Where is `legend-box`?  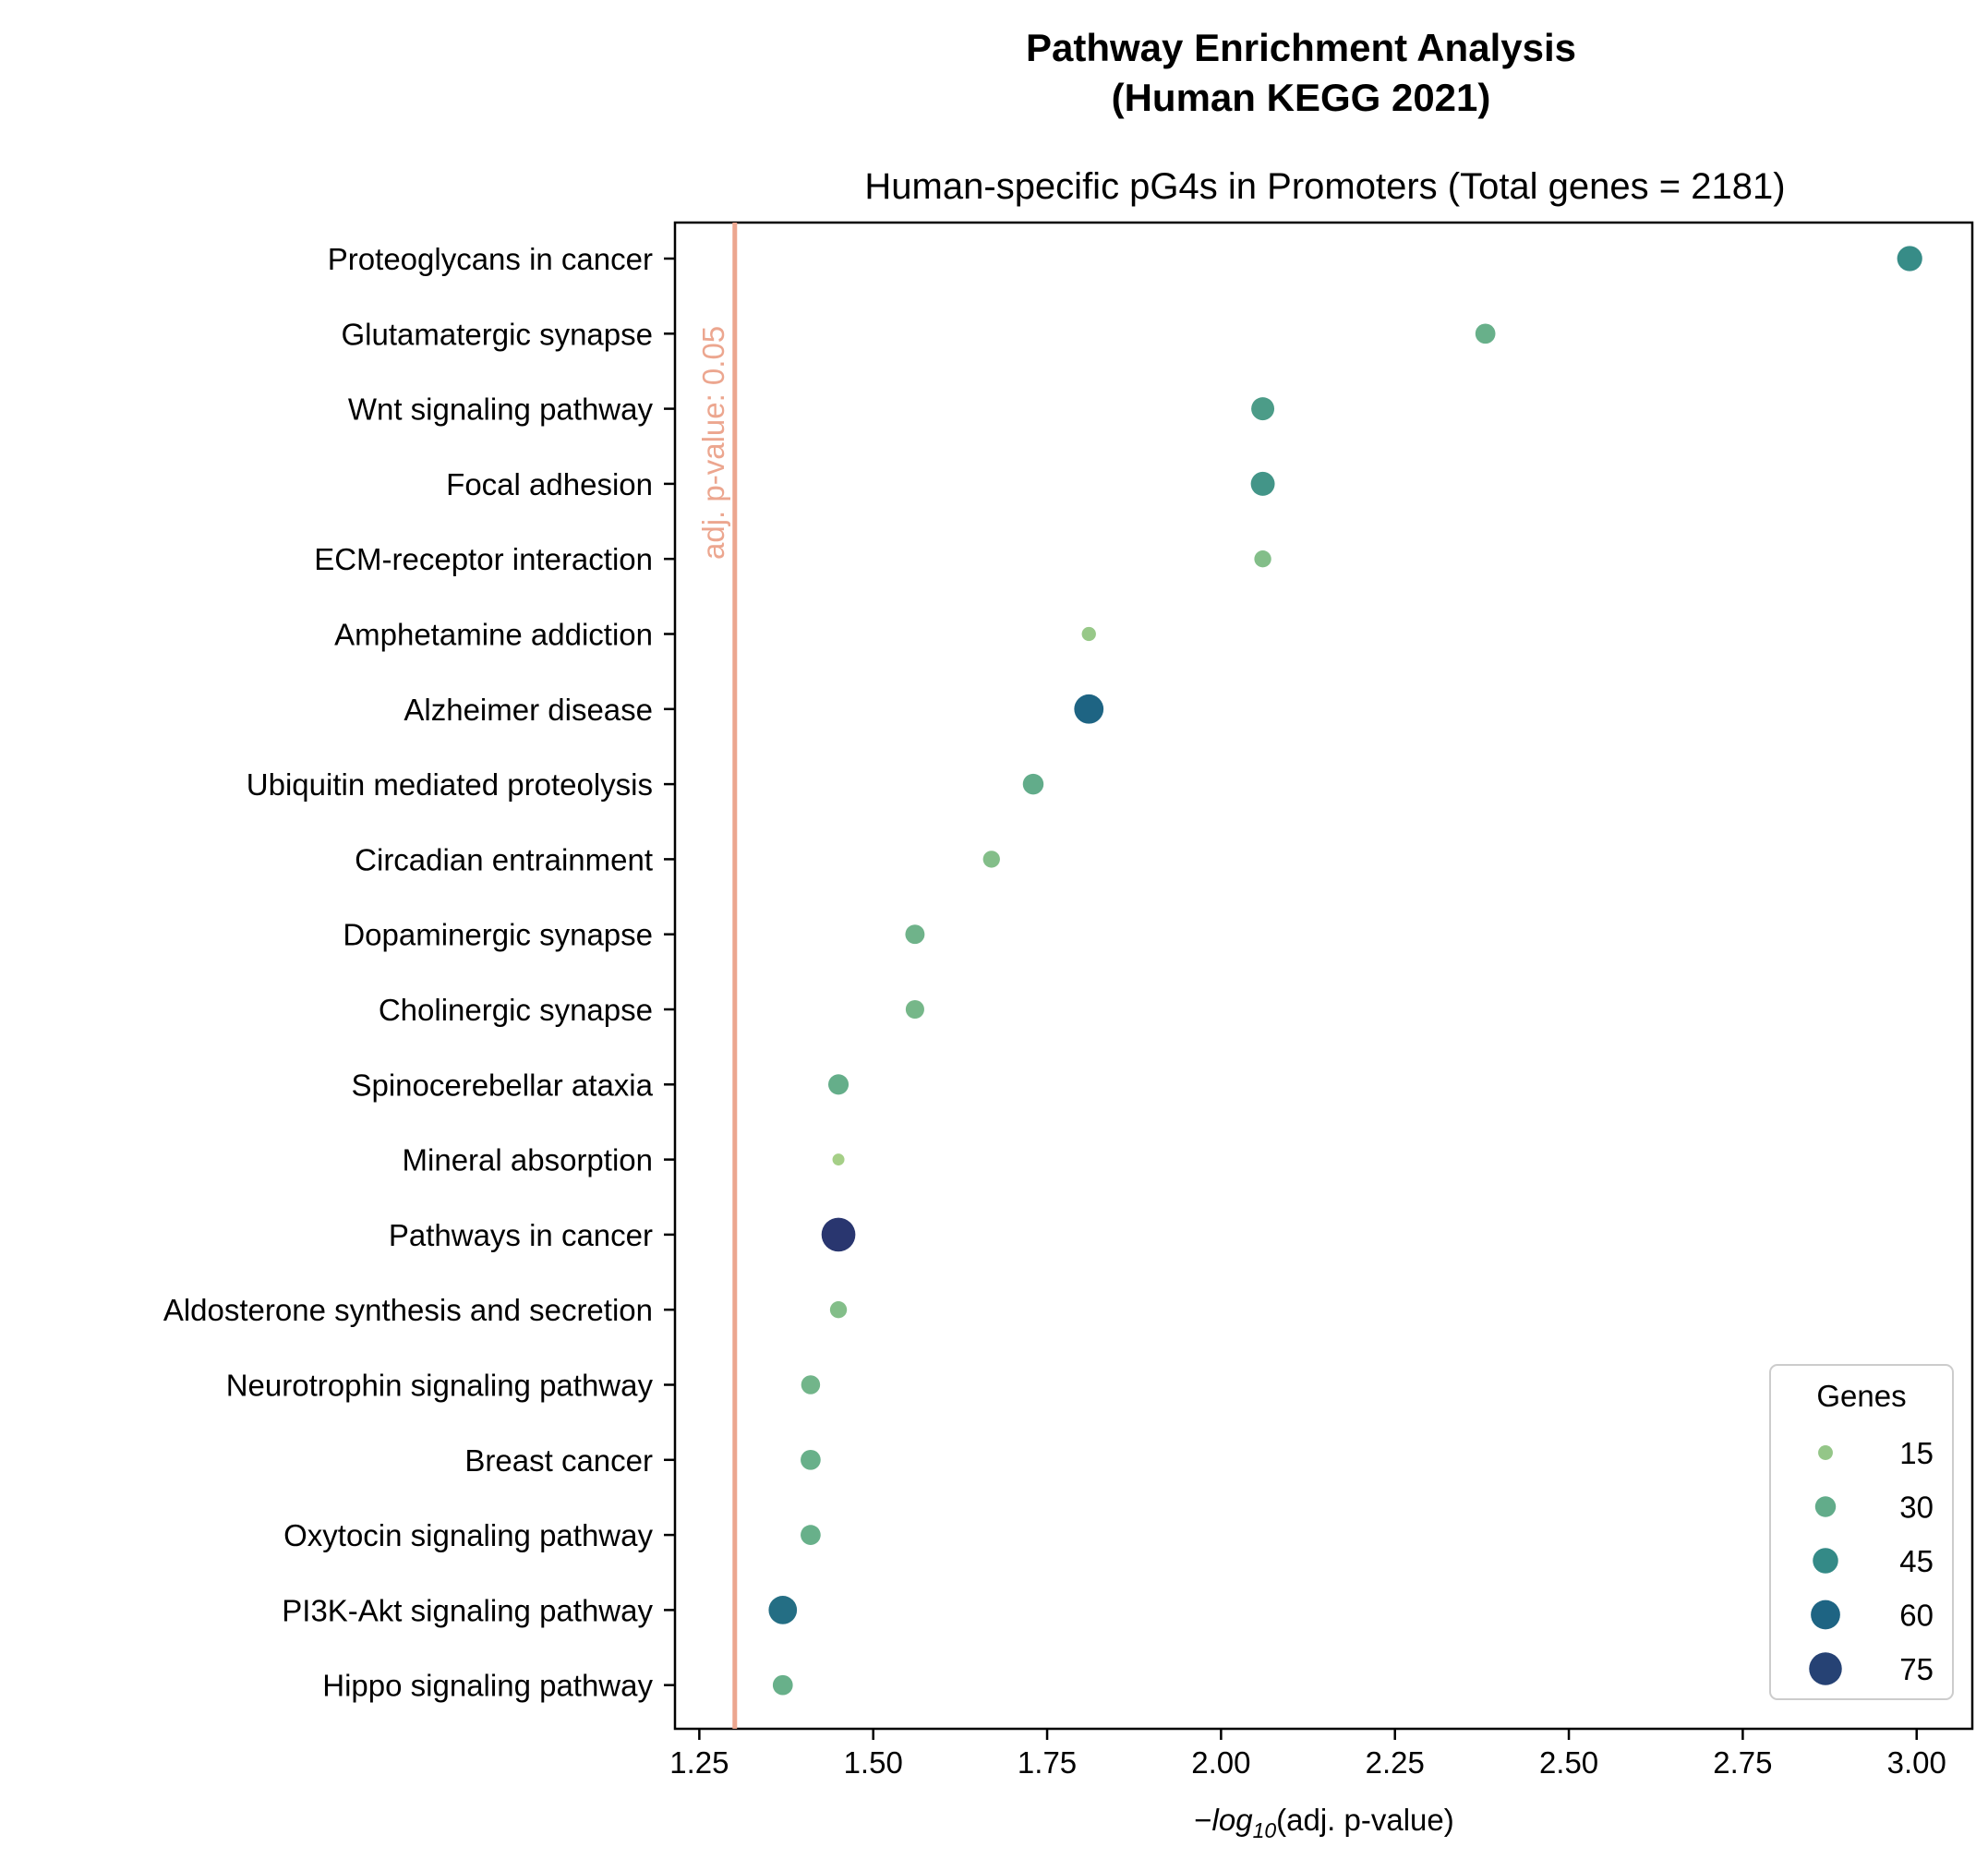
legend-box is located at coordinates (1861, 1532).